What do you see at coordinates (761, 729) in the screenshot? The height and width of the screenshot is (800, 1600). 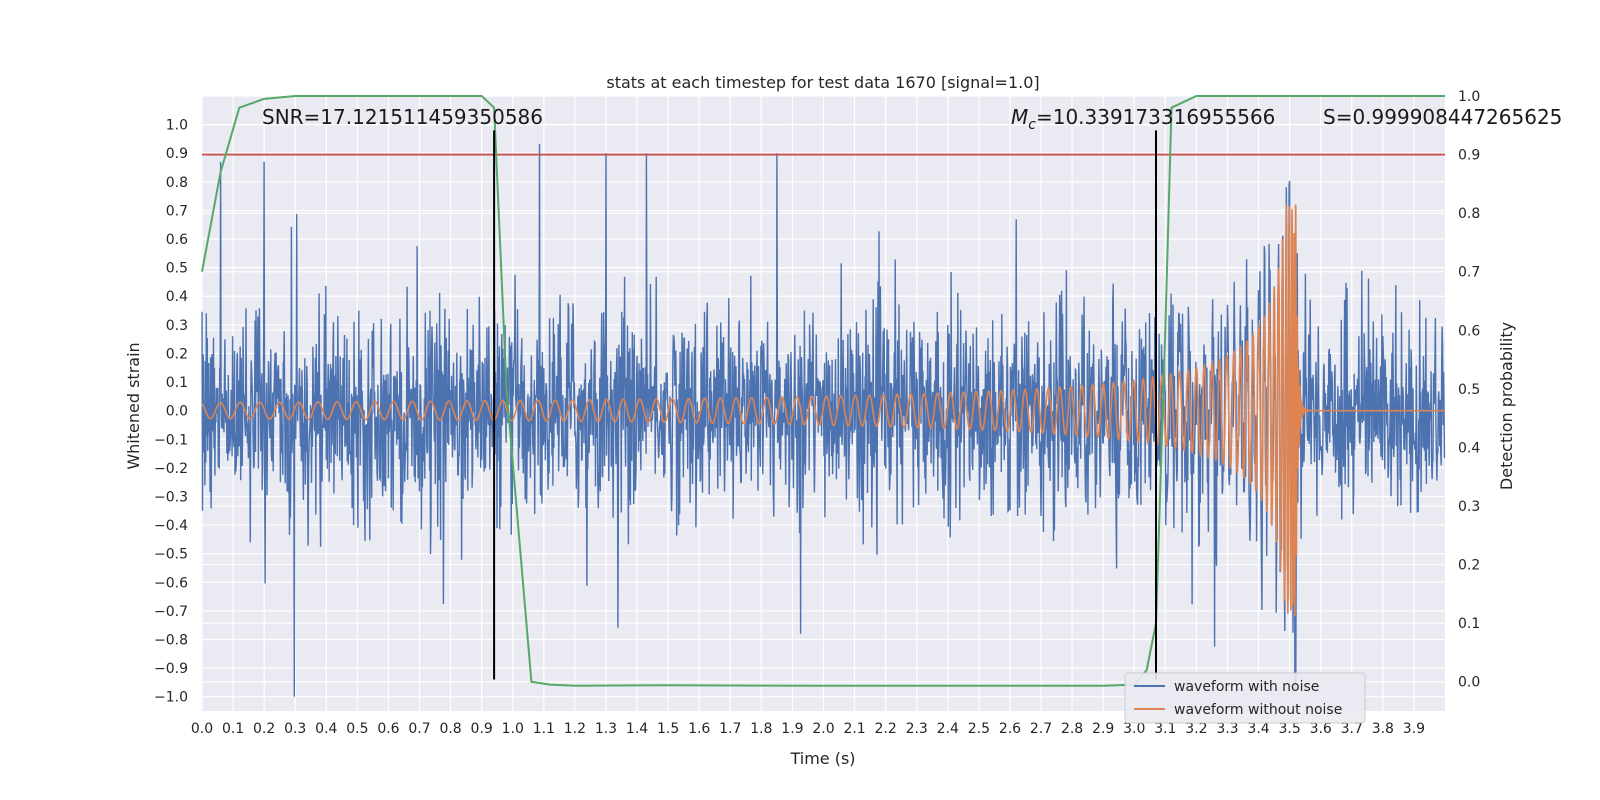 I see `x-tick-label: 1.8` at bounding box center [761, 729].